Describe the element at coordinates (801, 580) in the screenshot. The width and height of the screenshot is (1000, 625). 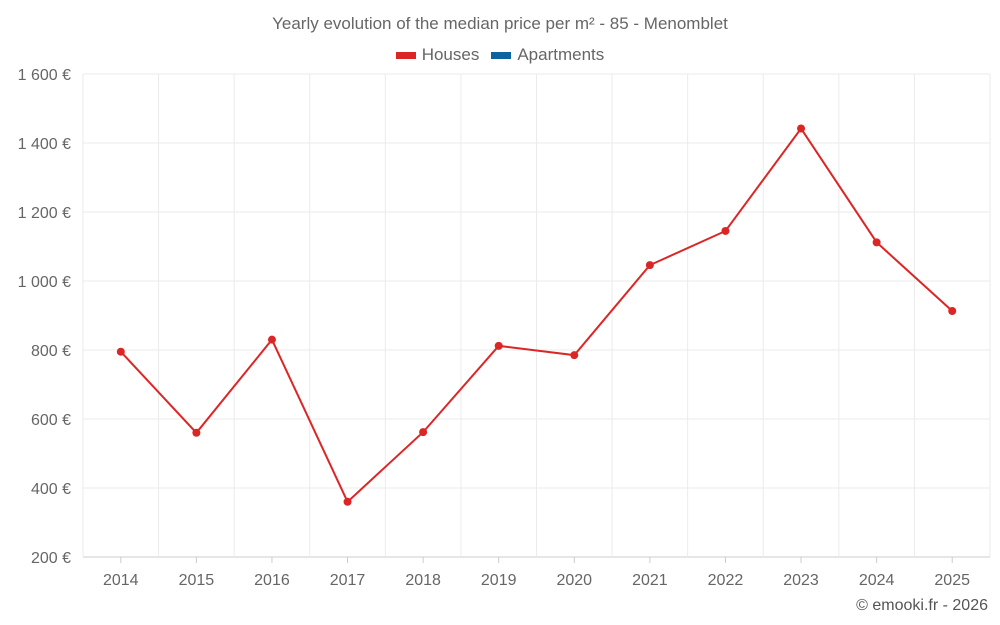
I see `x-tick-label: 2023` at that location.